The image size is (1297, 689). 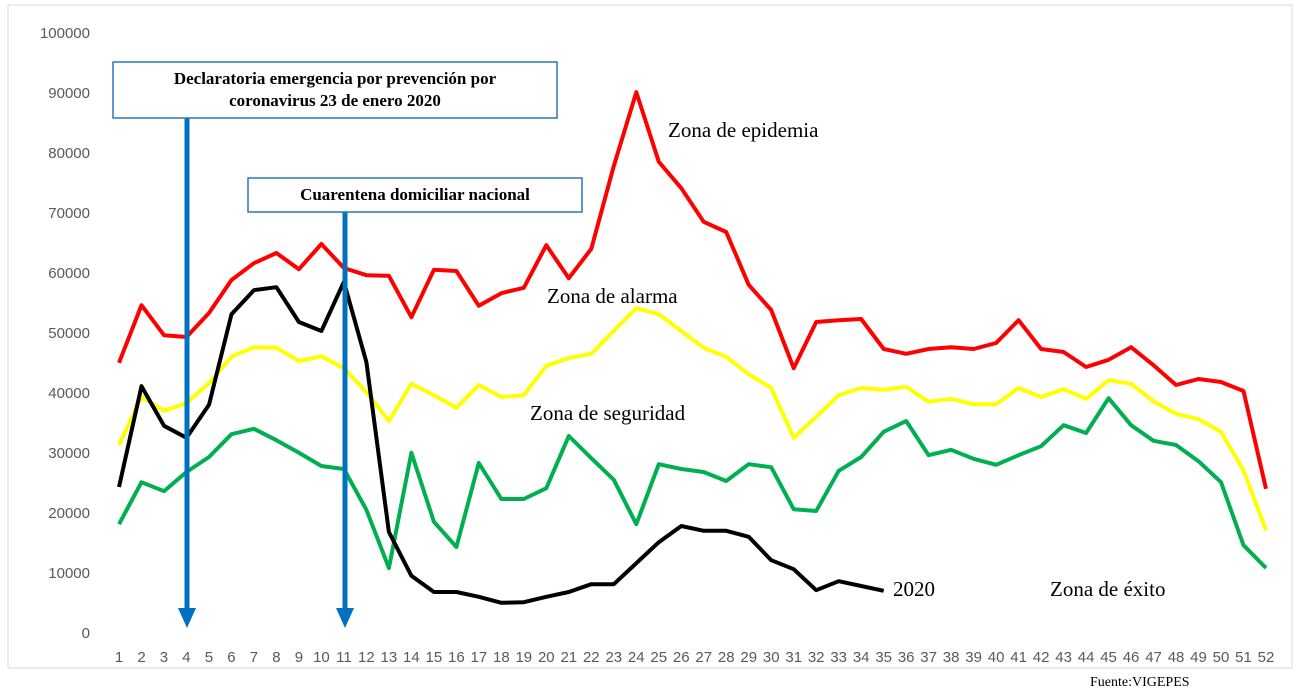 What do you see at coordinates (658, 657) in the screenshot?
I see `x-tick-label: 25` at bounding box center [658, 657].